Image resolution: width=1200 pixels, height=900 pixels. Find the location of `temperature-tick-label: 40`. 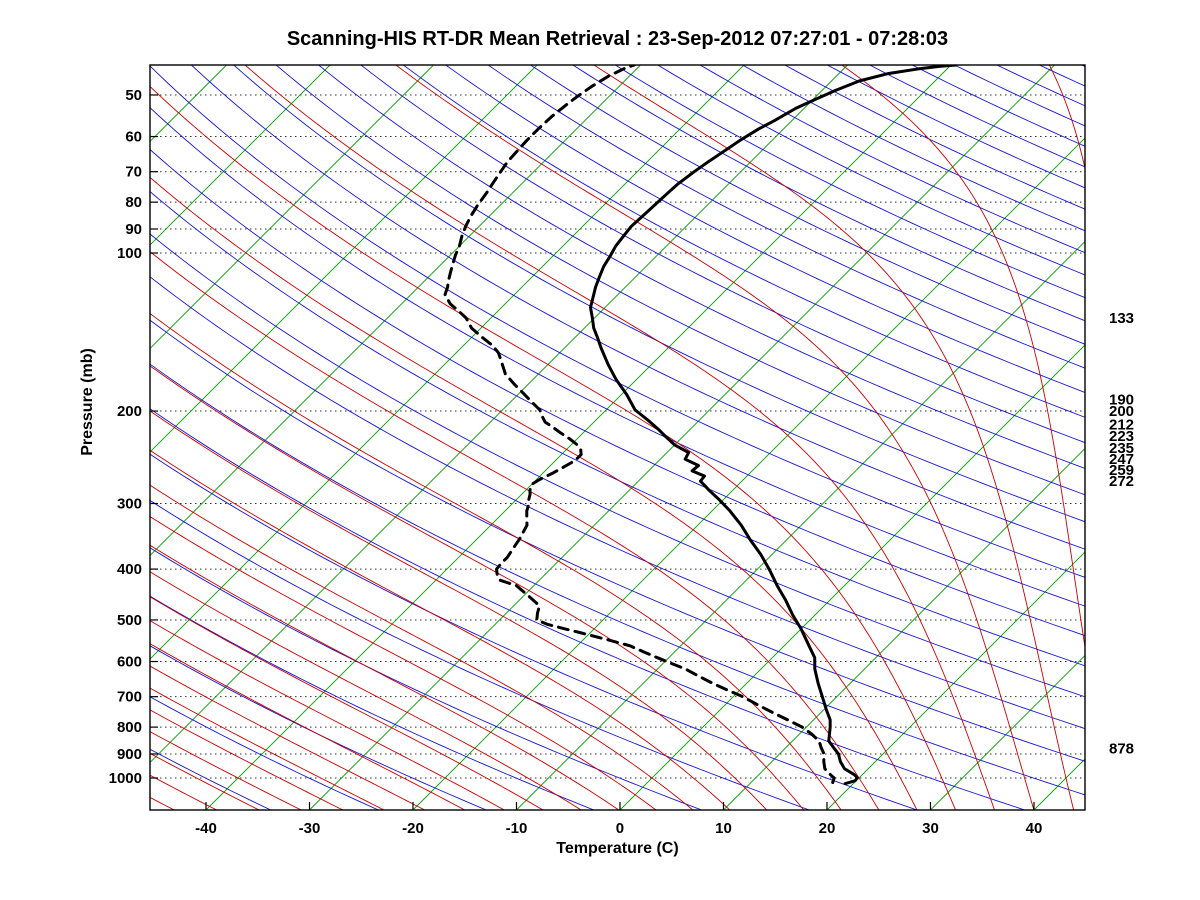

temperature-tick-label: 40 is located at coordinates (1034, 828).